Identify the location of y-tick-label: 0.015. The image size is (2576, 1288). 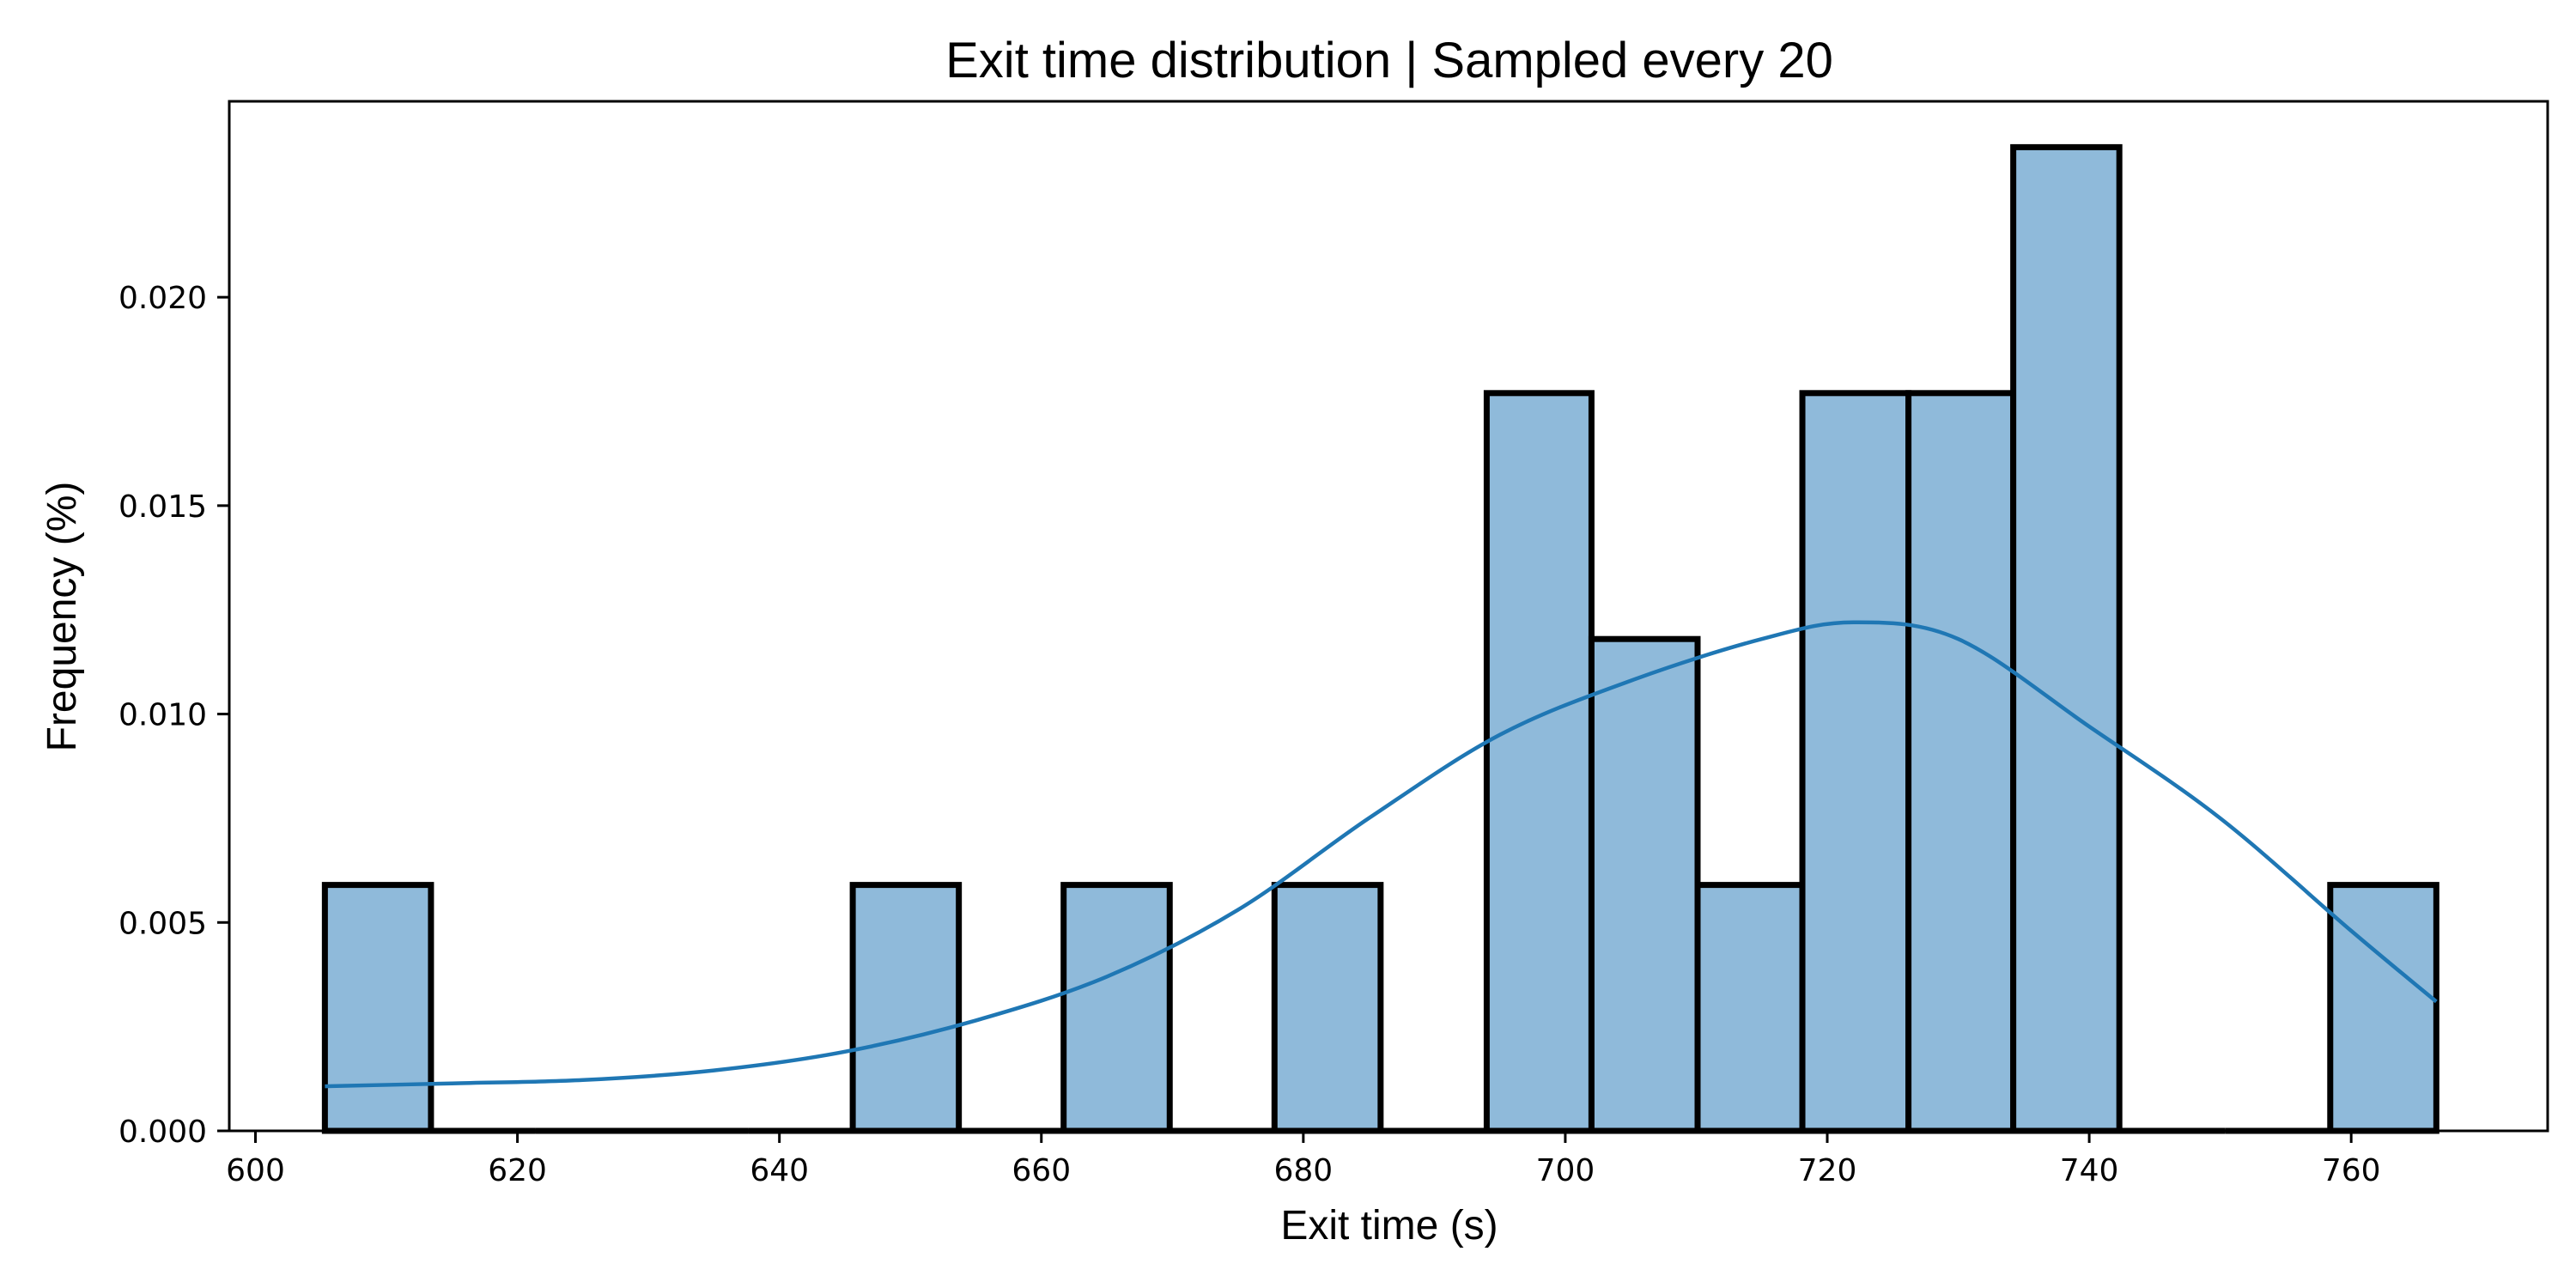
(162, 507).